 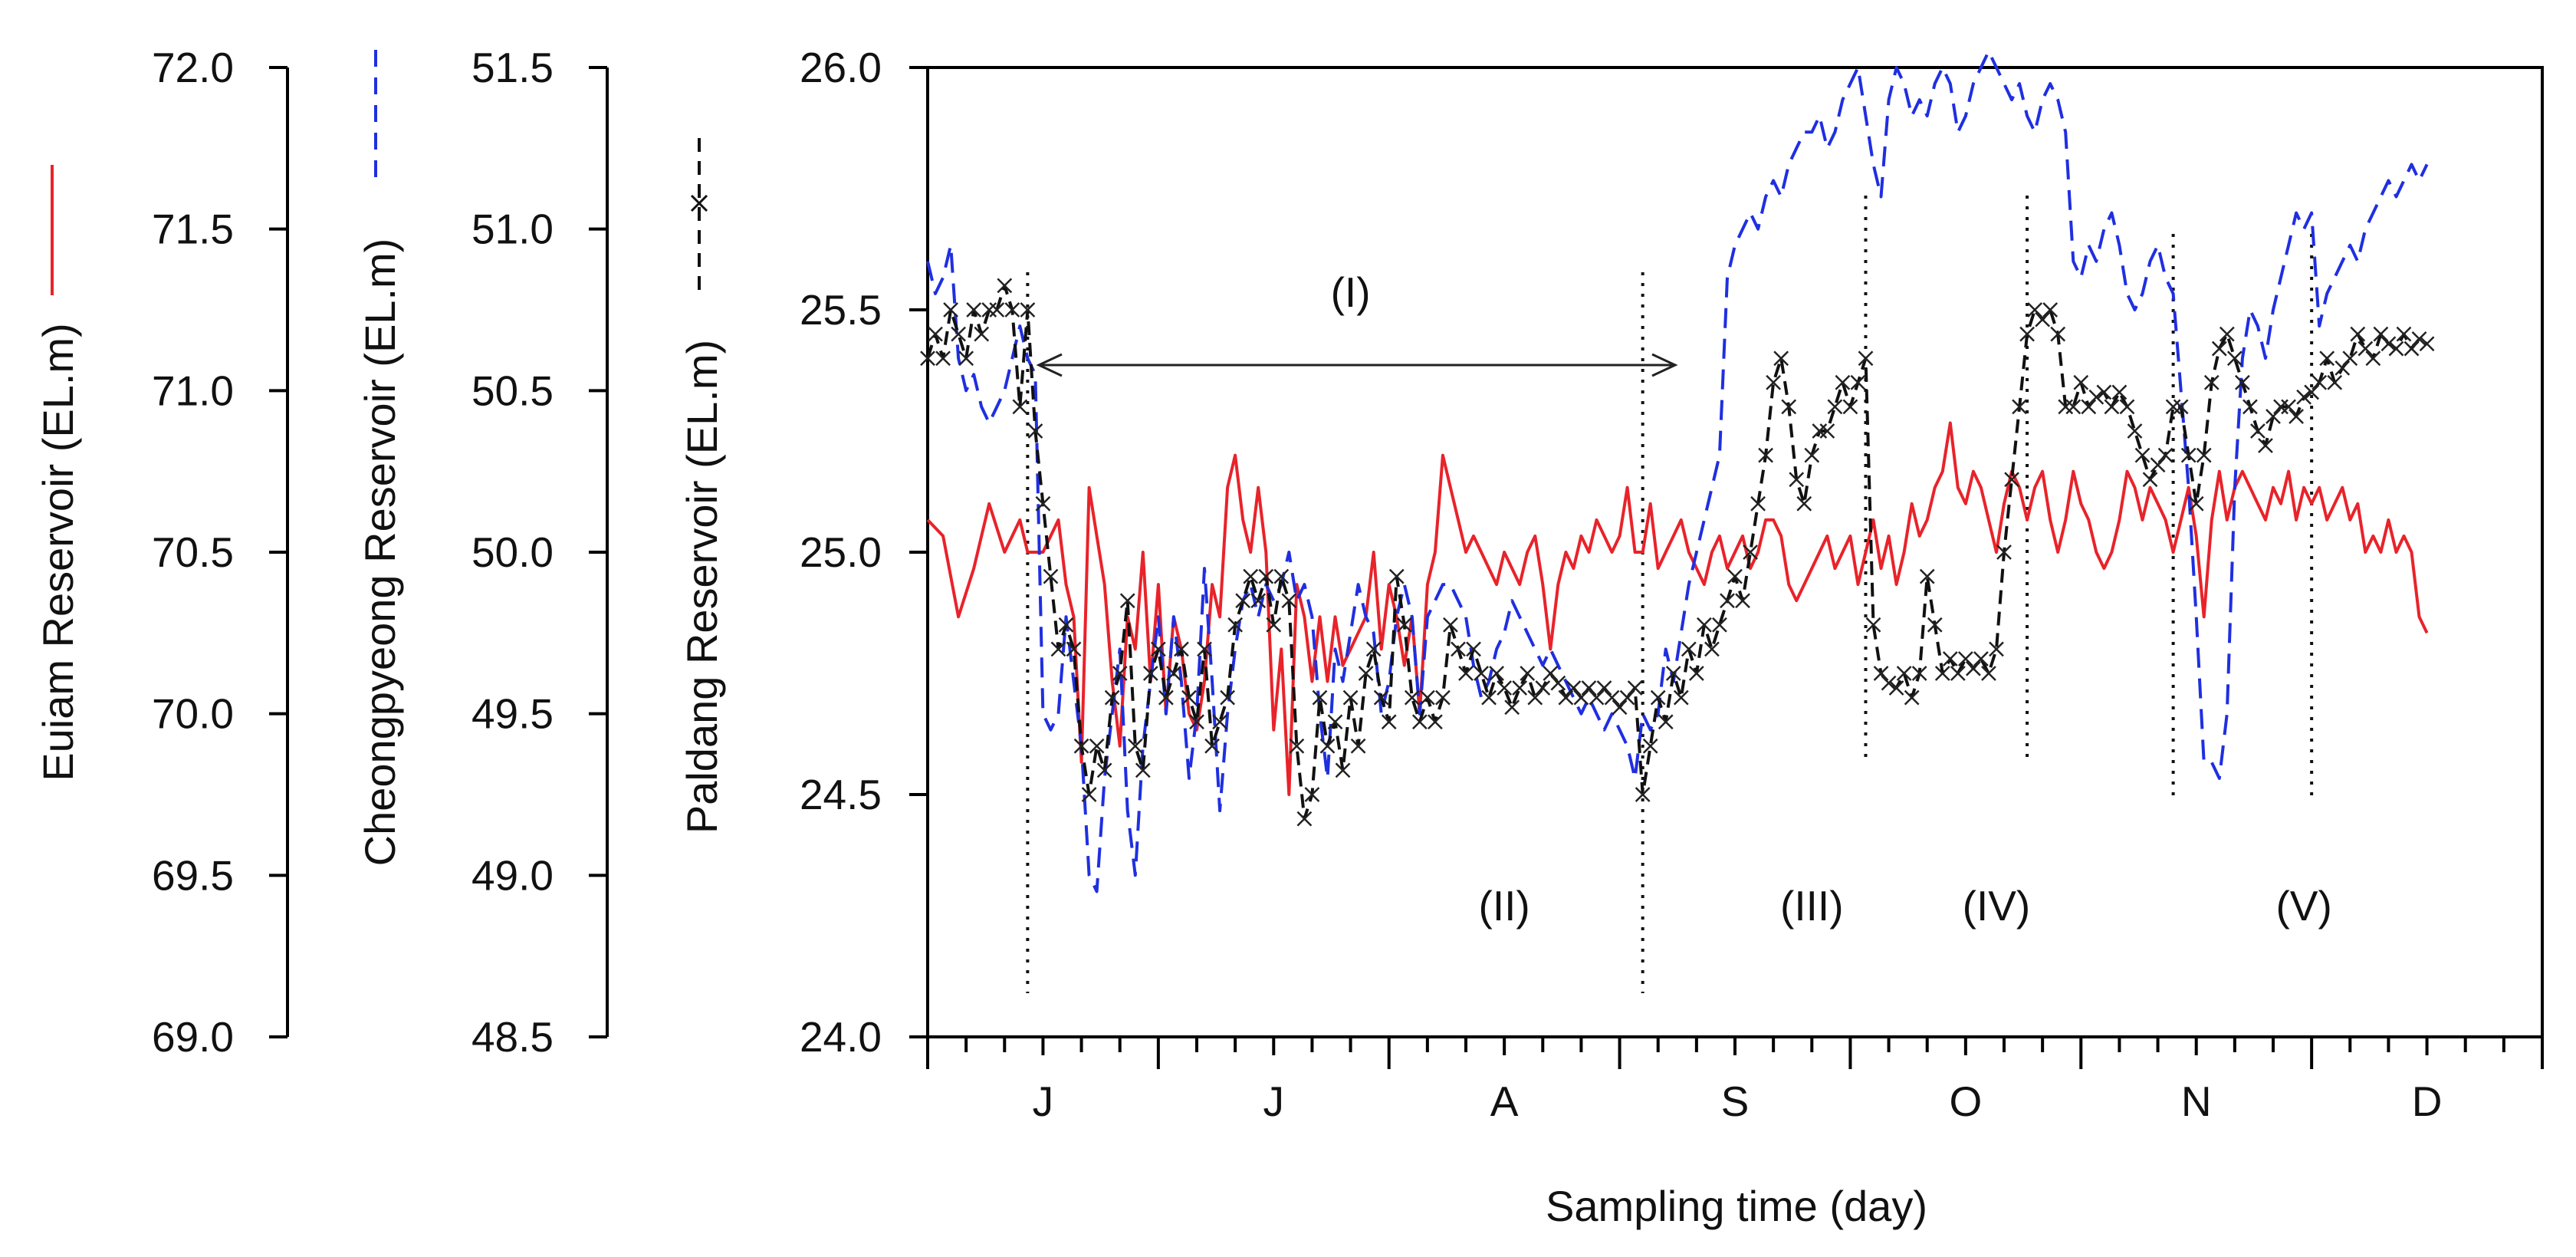 I want to click on y-tick-label: 24.0, so click(x=841, y=1037).